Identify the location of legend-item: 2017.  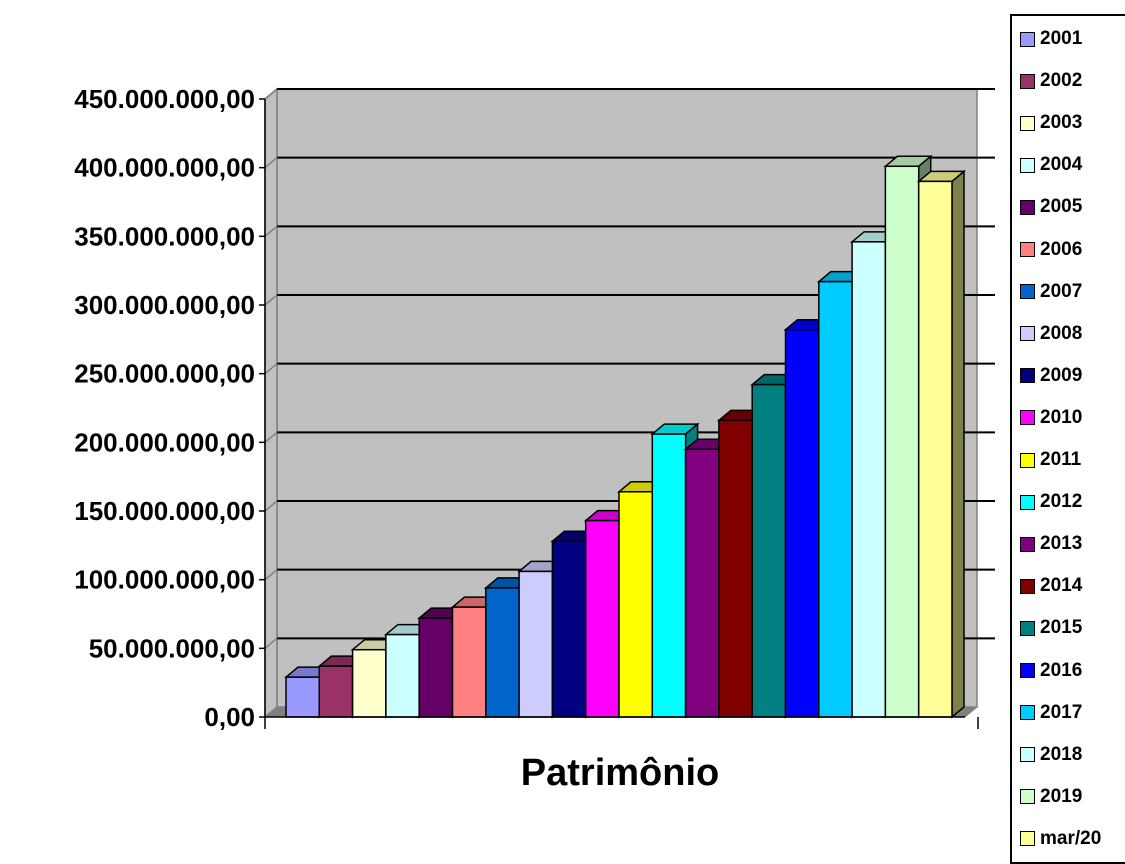
(1051, 713).